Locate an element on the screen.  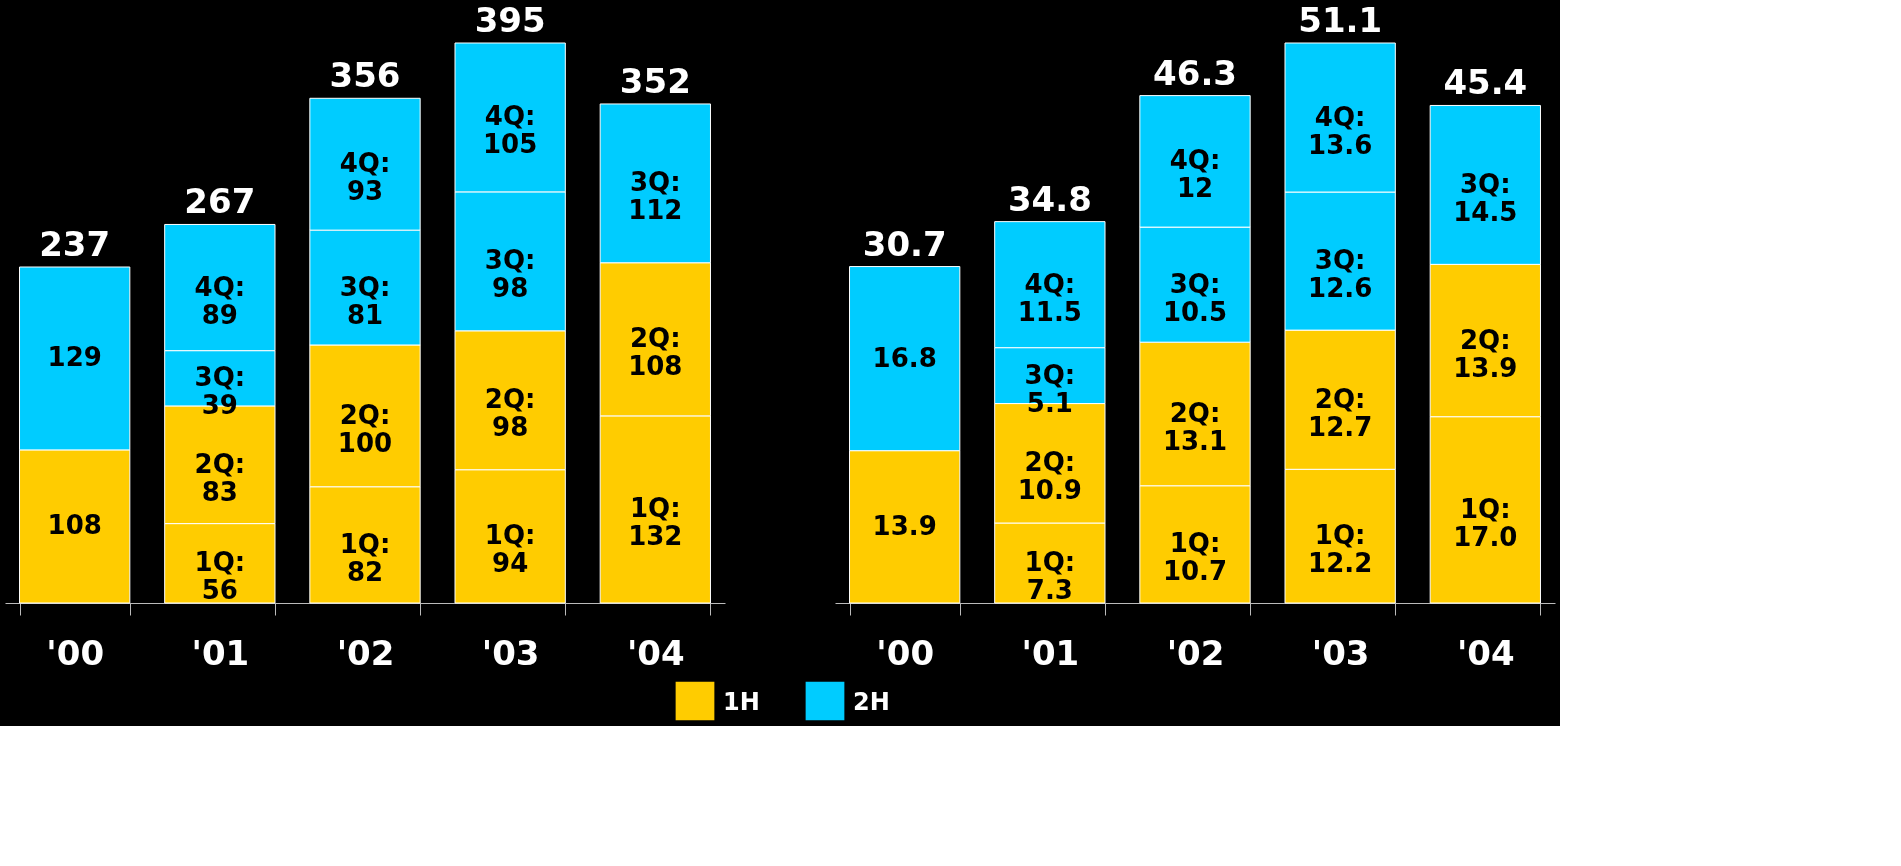
total-label: 34.8 is located at coordinates (1049, 198).